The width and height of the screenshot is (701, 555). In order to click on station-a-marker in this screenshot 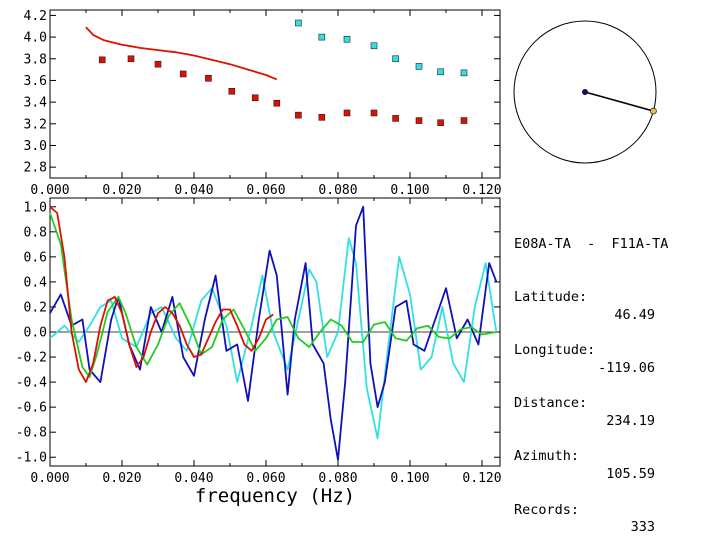, I will do `click(585, 92)`.